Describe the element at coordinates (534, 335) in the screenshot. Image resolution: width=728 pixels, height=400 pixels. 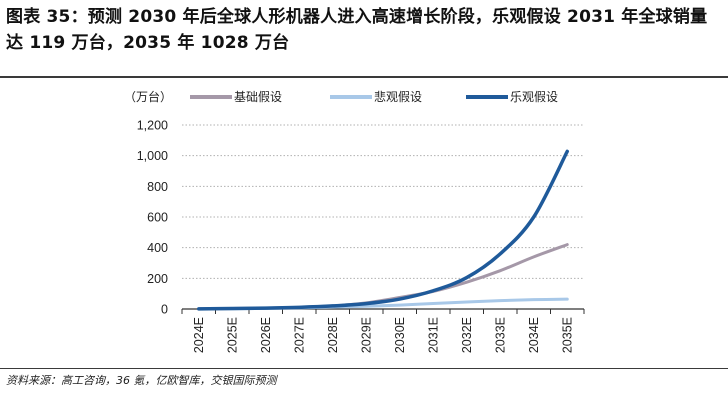
I see `x-tick-label: 2034E` at that location.